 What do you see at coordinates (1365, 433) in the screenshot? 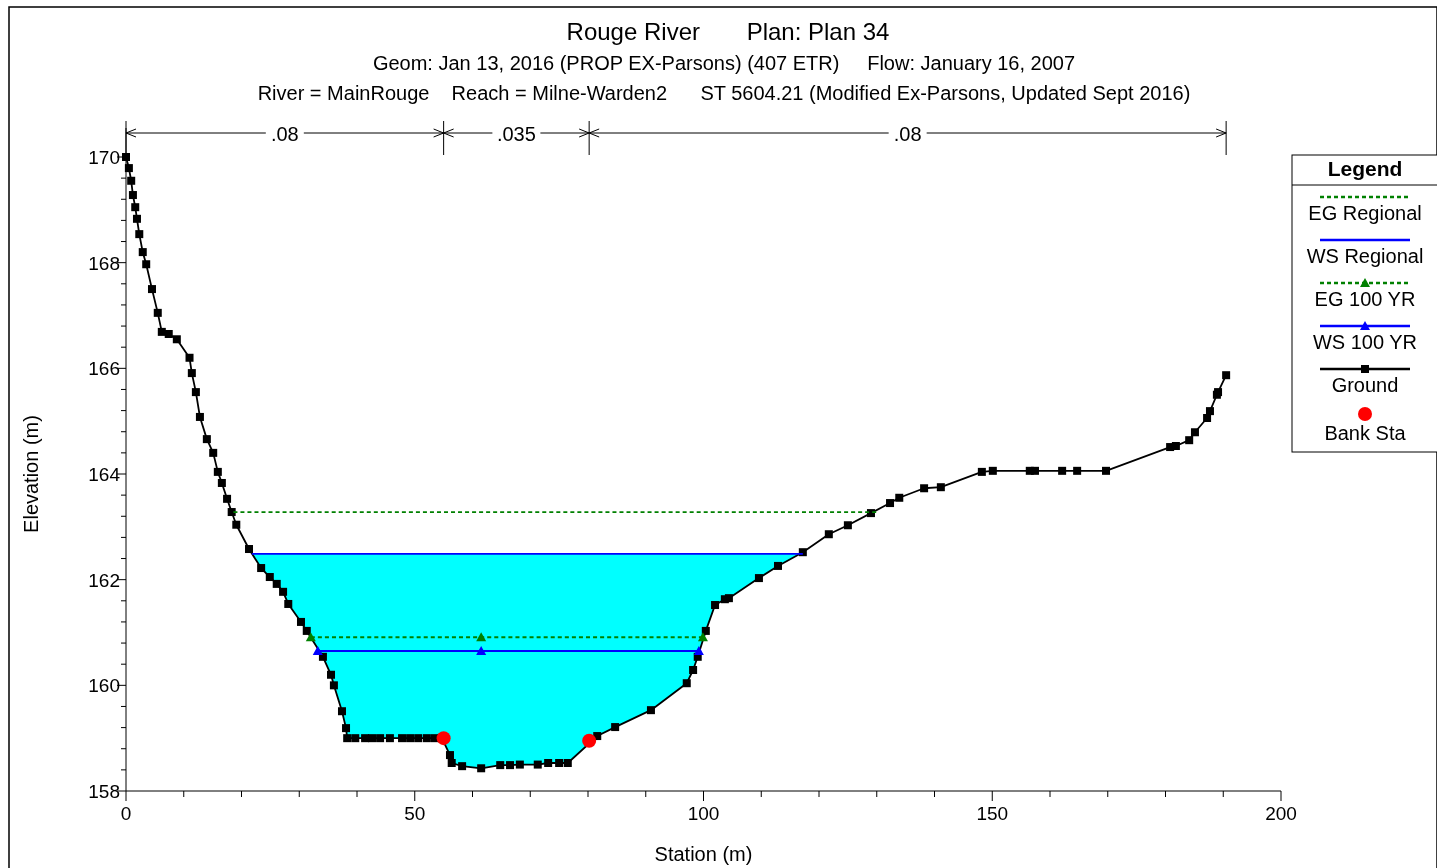
I see `legend-label: Bank Sta` at bounding box center [1365, 433].